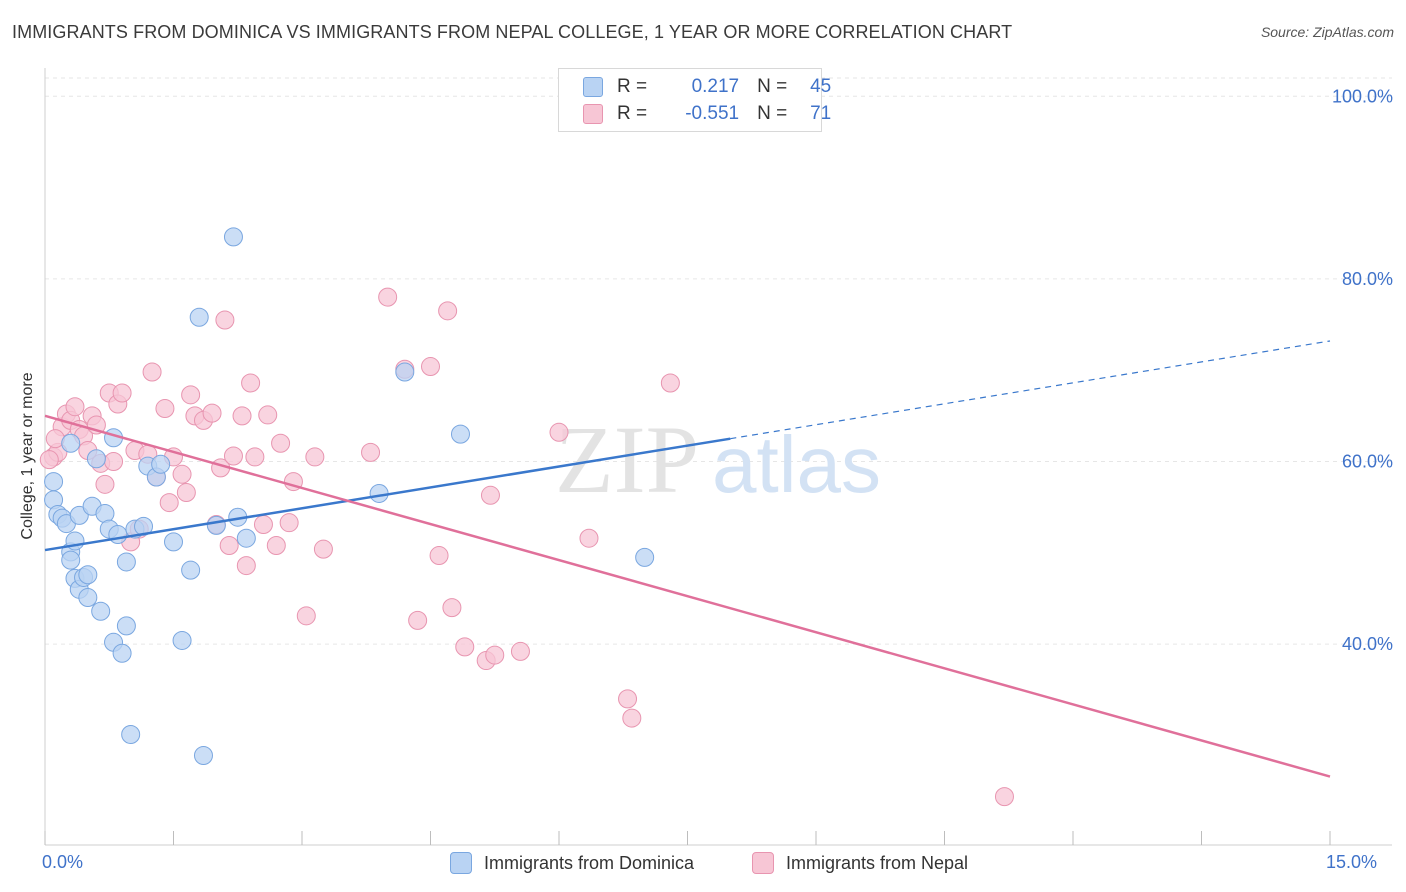  Describe the element at coordinates (712, 113) in the screenshot. I see `legend-r-value: -0.551` at that location.